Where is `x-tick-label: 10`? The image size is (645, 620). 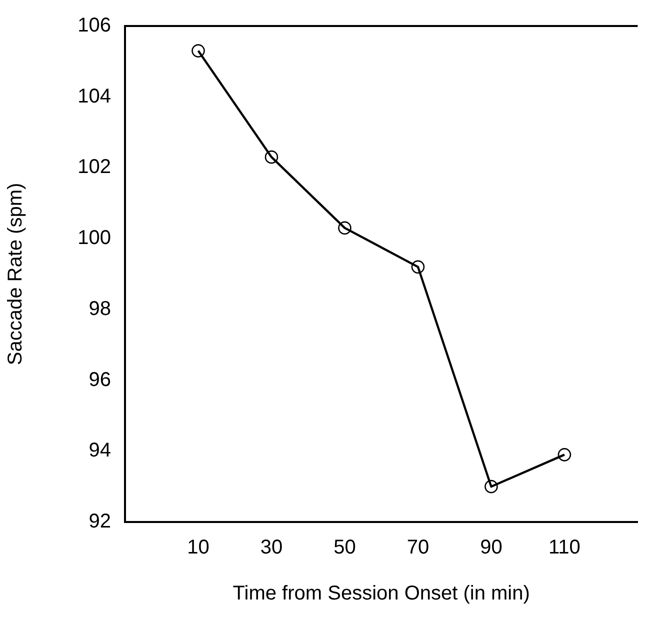
x-tick-label: 10 is located at coordinates (198, 547).